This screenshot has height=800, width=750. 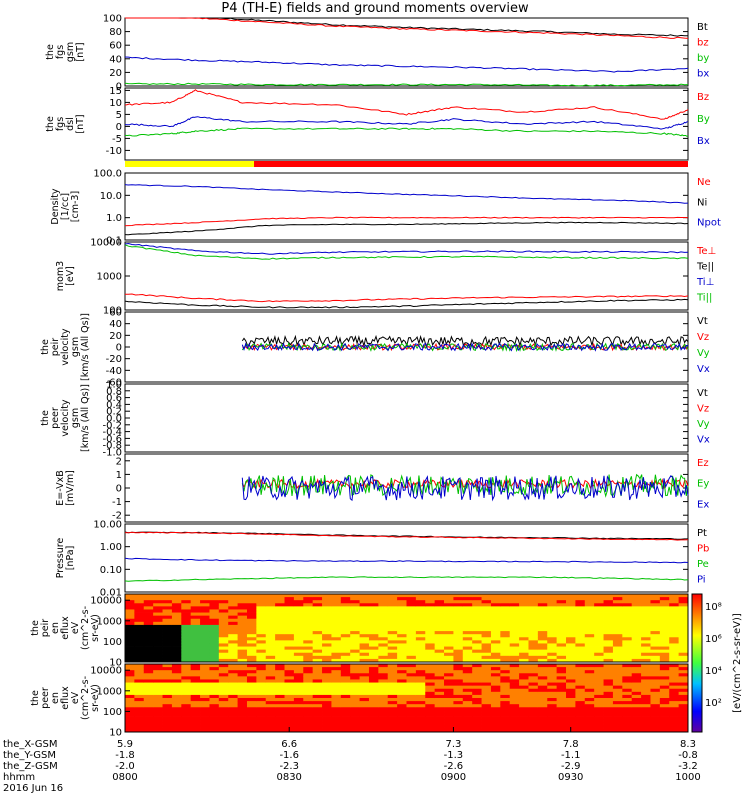 What do you see at coordinates (70, 276) in the screenshot?
I see `temperature-ylabel-1: [eV]` at bounding box center [70, 276].